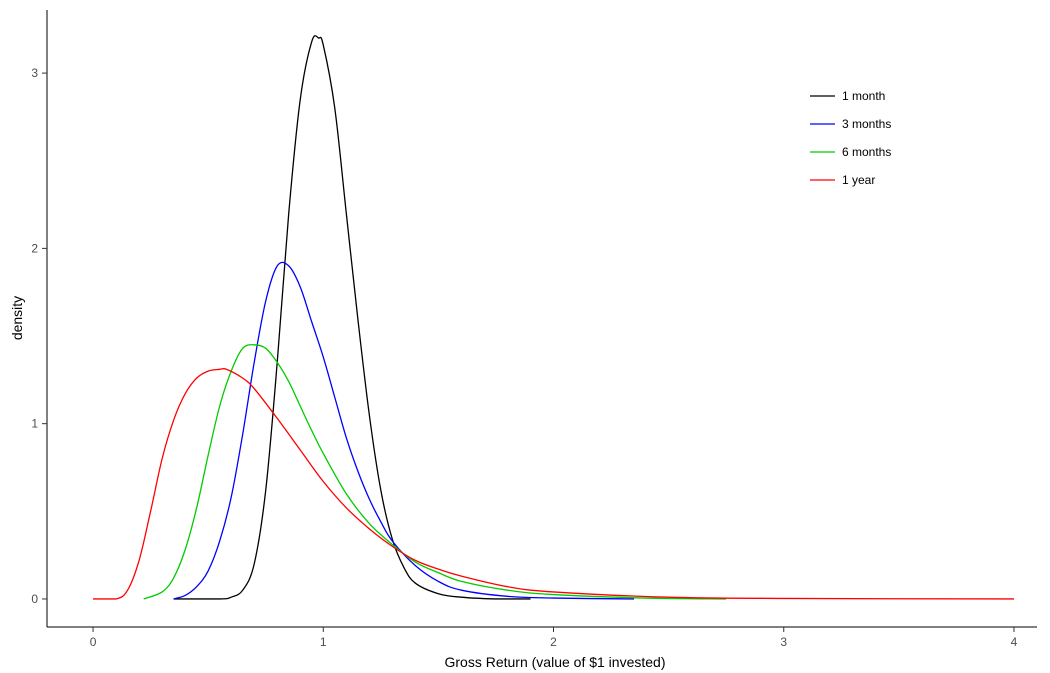 The height and width of the screenshot is (673, 1050). I want to click on y-axis-title: density, so click(17, 318).